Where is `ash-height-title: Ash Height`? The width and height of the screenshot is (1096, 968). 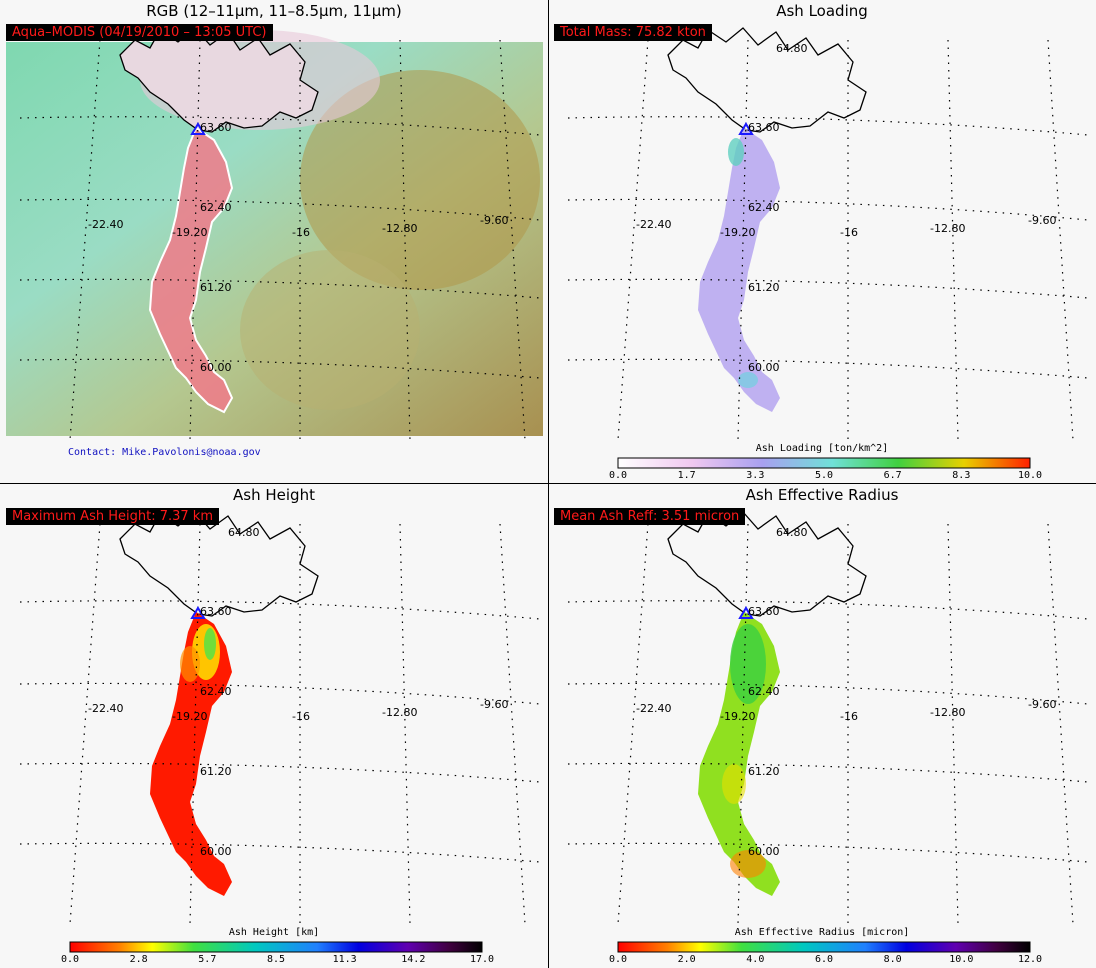 ash-height-title: Ash Height is located at coordinates (274, 495).